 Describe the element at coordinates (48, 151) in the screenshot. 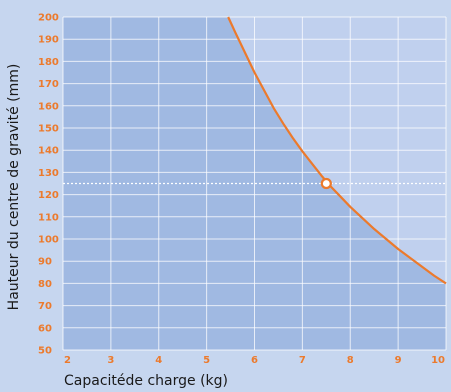

I see `y-tick-label: 140` at that location.